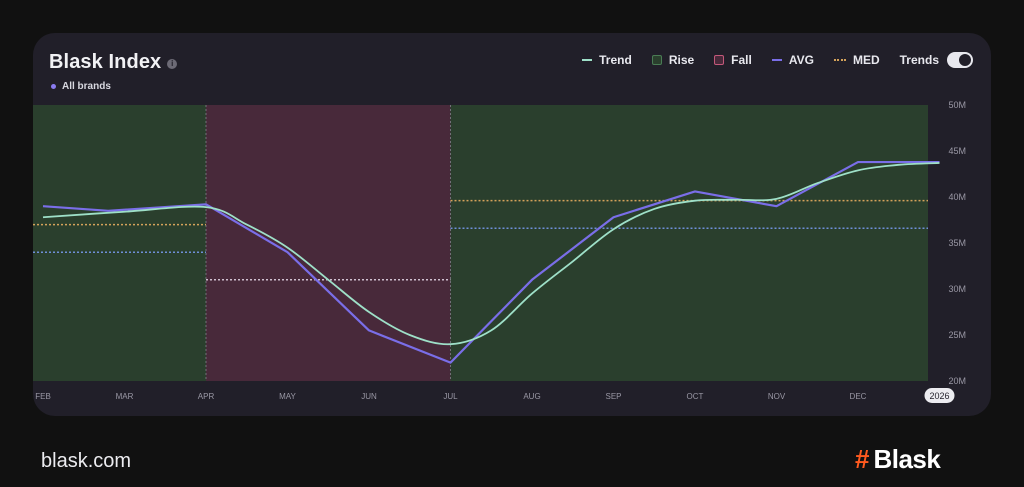  Describe the element at coordinates (862, 459) in the screenshot. I see `brand-hash-icon: #` at that location.